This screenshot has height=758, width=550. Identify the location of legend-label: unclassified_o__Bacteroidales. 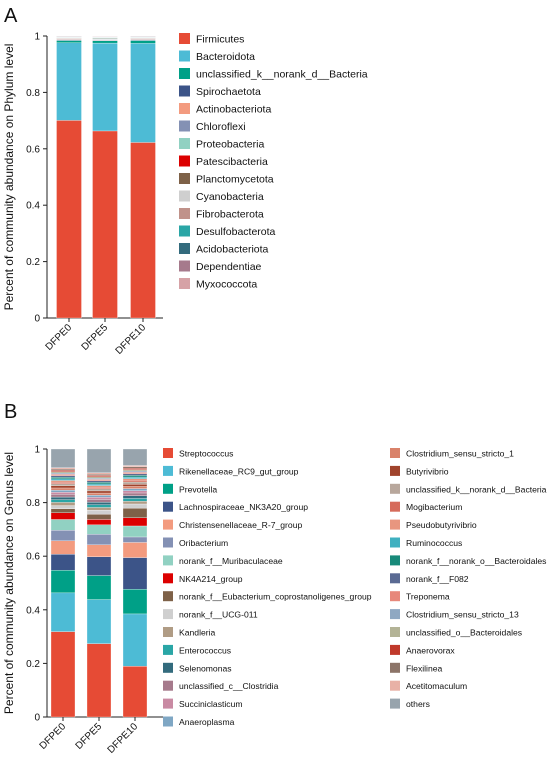
(464, 633).